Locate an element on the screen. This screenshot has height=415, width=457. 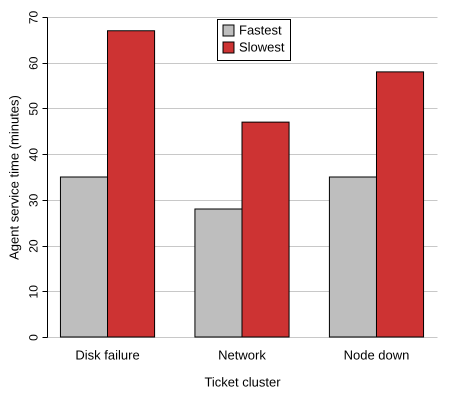
y-tick-label: 70 is located at coordinates (33, 17).